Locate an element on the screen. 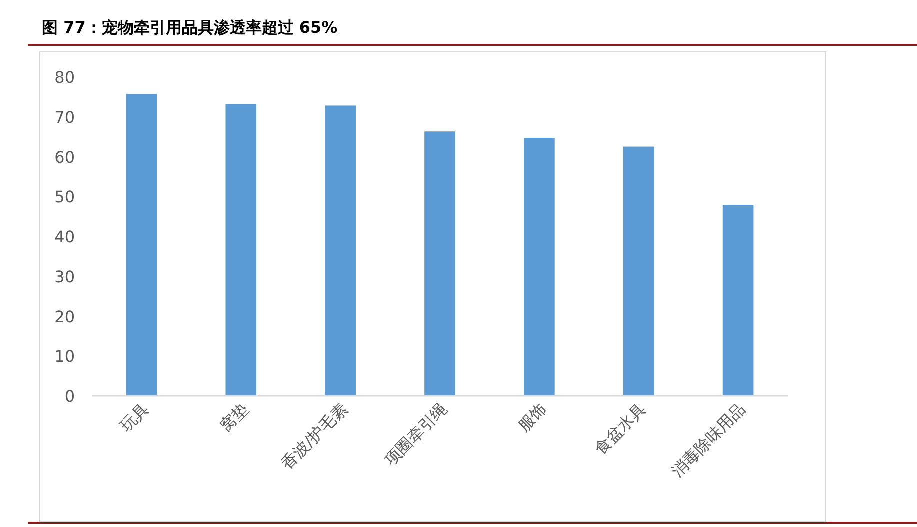  x-tick-label: 服饰 is located at coordinates (532, 417).